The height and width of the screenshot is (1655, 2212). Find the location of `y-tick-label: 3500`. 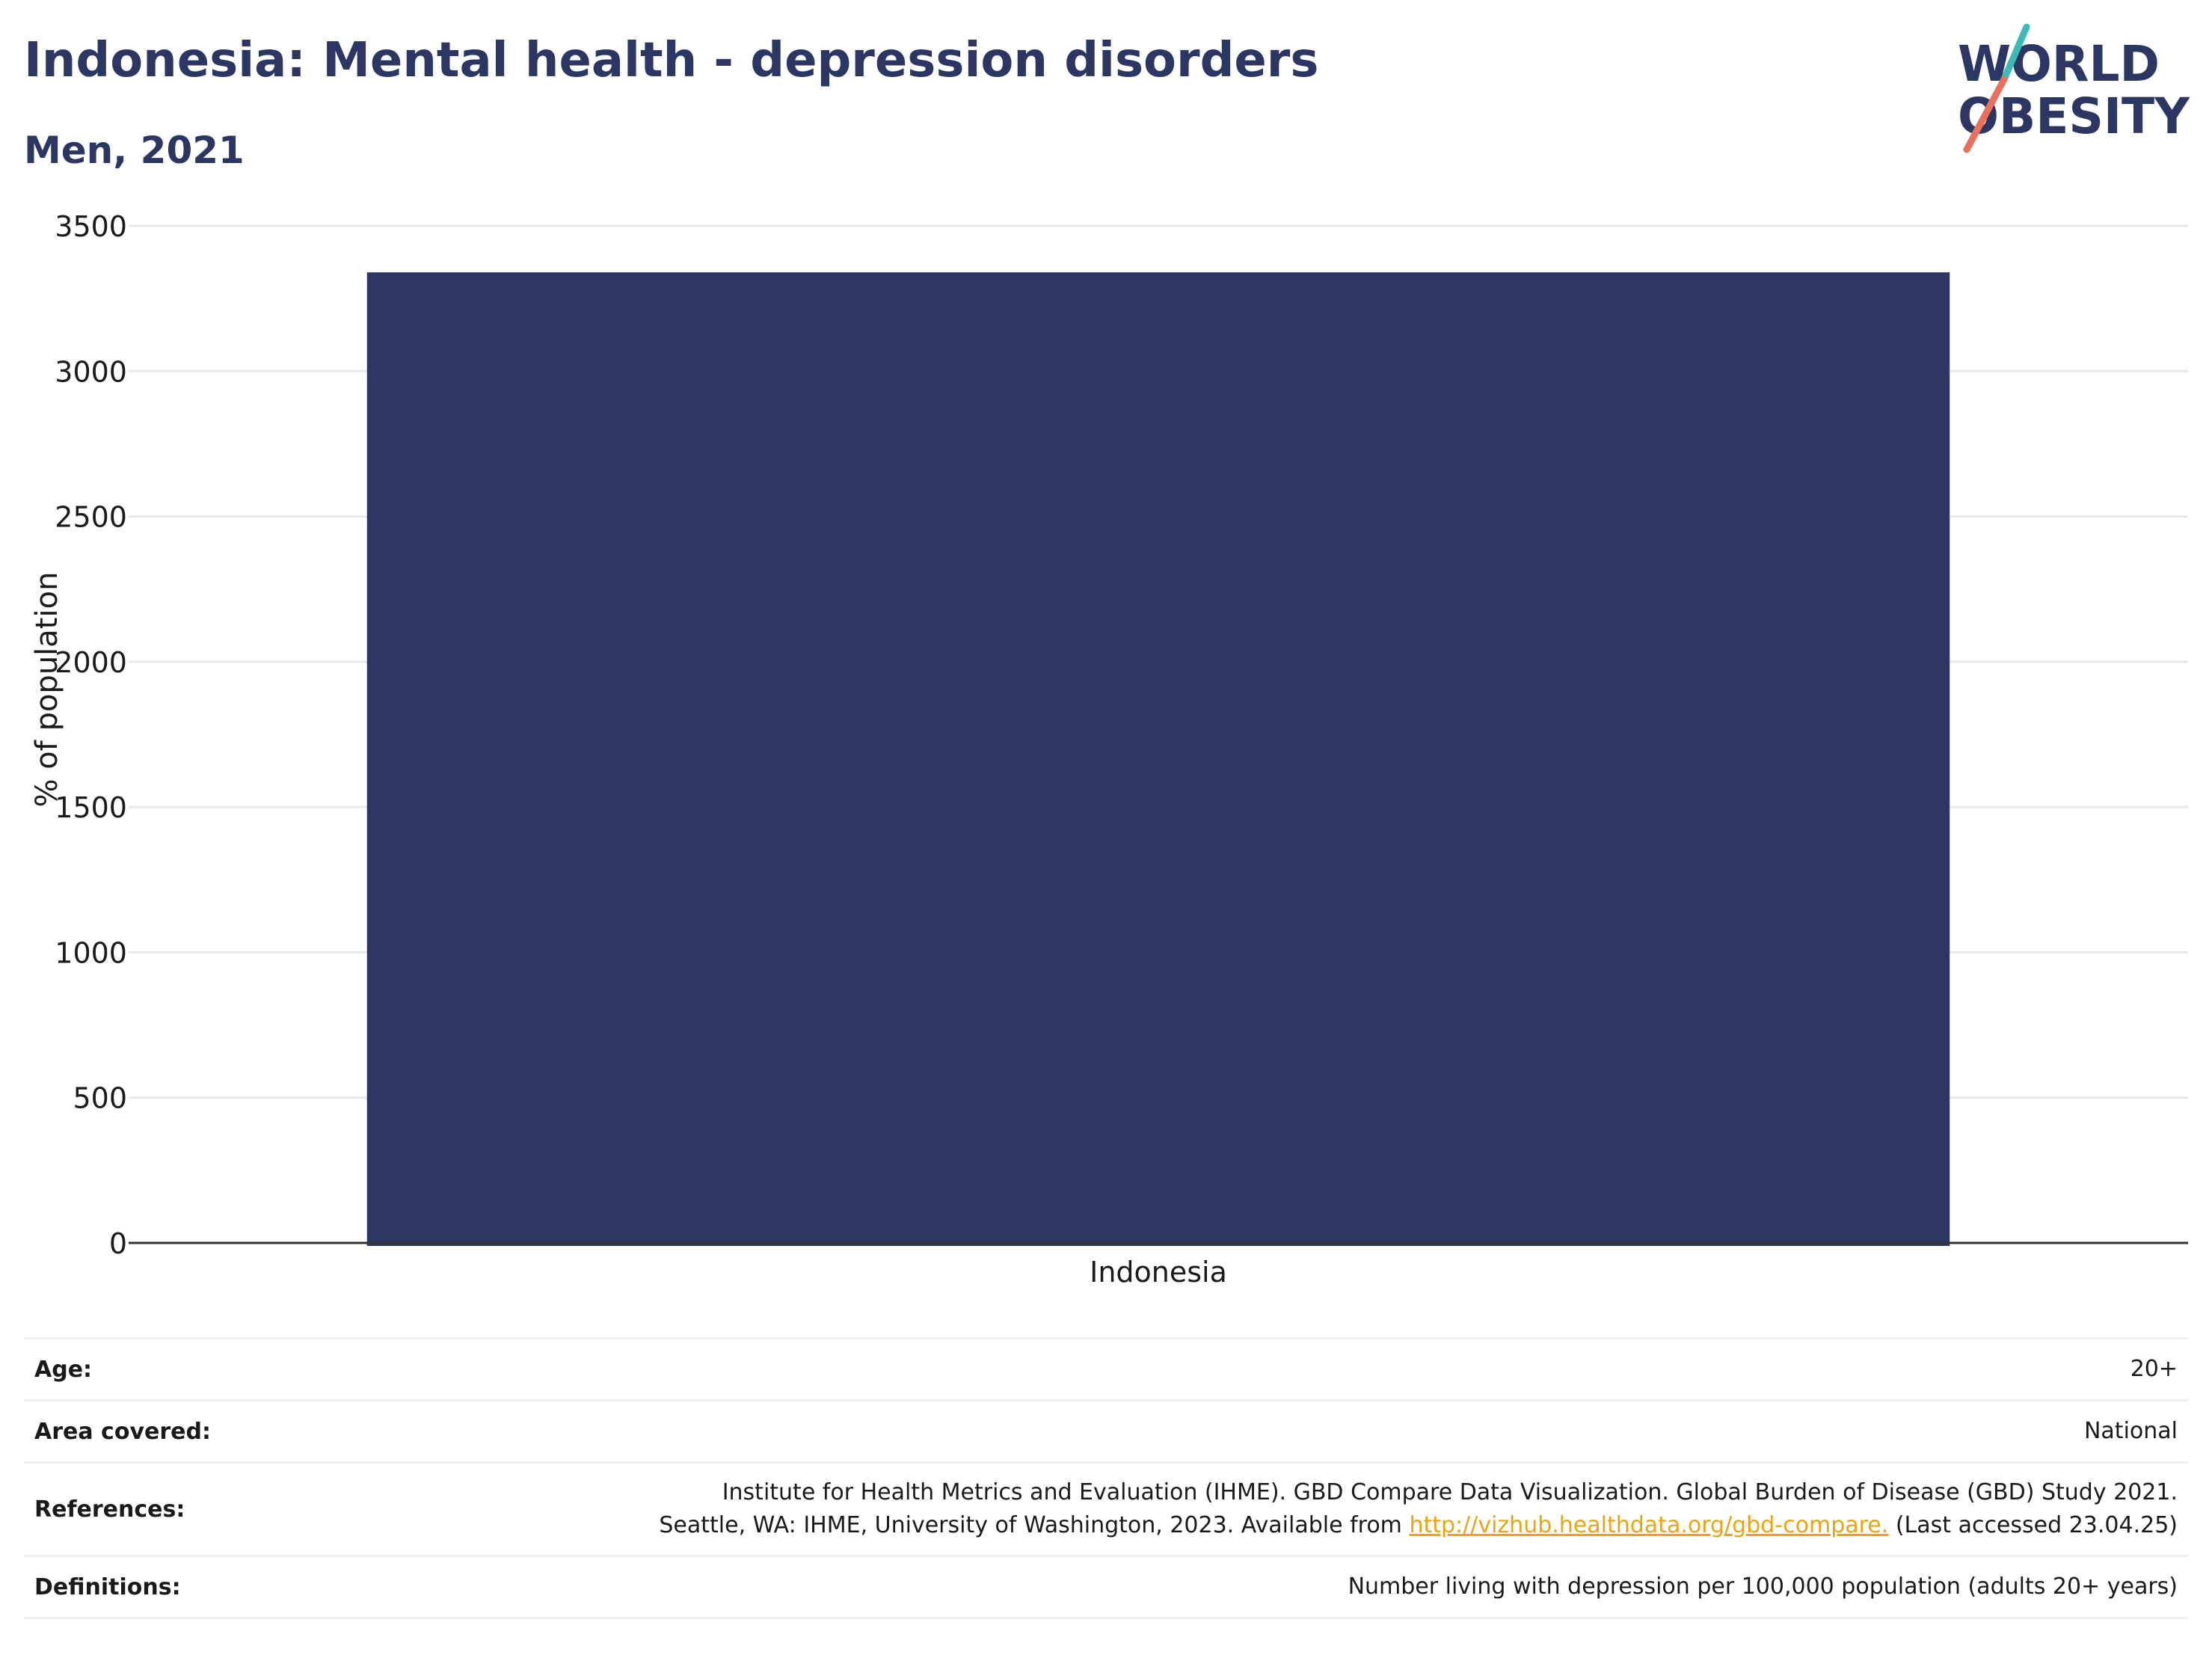

y-tick-label: 3500 is located at coordinates (91, 226).